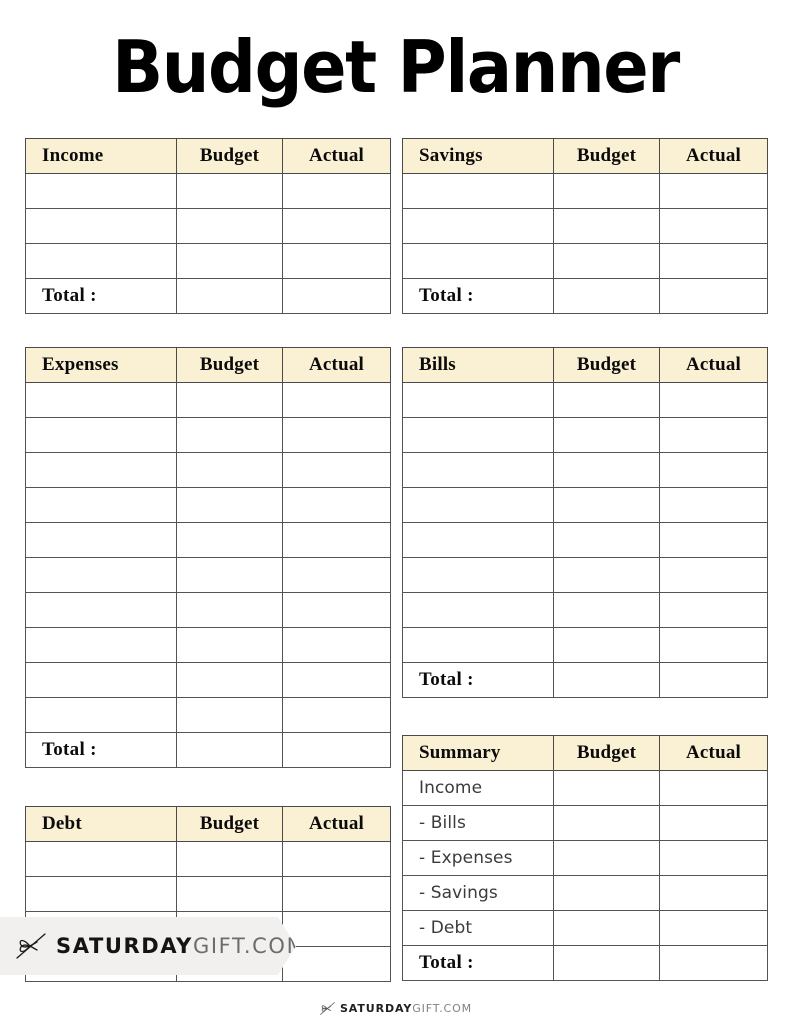 The width and height of the screenshot is (791, 1024). I want to click on summary-income-budget, so click(606, 788).